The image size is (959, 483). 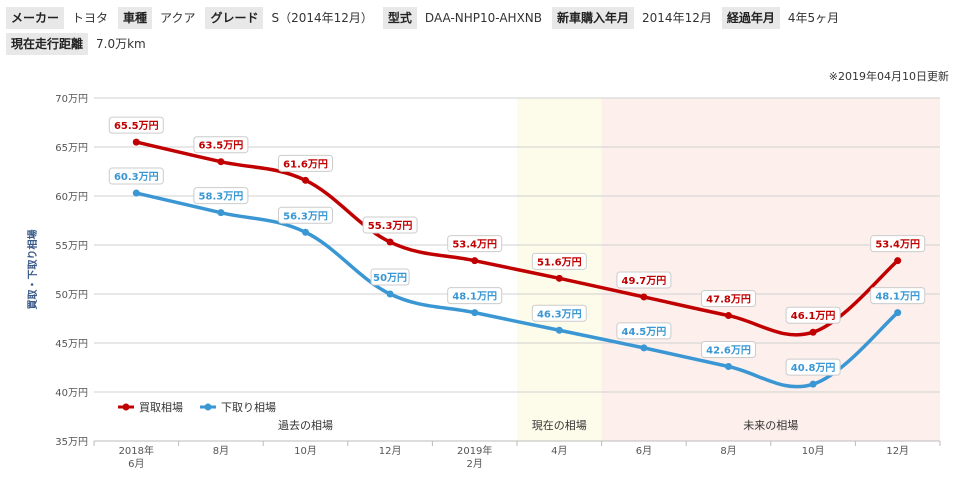 What do you see at coordinates (71, 393) in the screenshot?
I see `y-tick-label: 40万円` at bounding box center [71, 393].